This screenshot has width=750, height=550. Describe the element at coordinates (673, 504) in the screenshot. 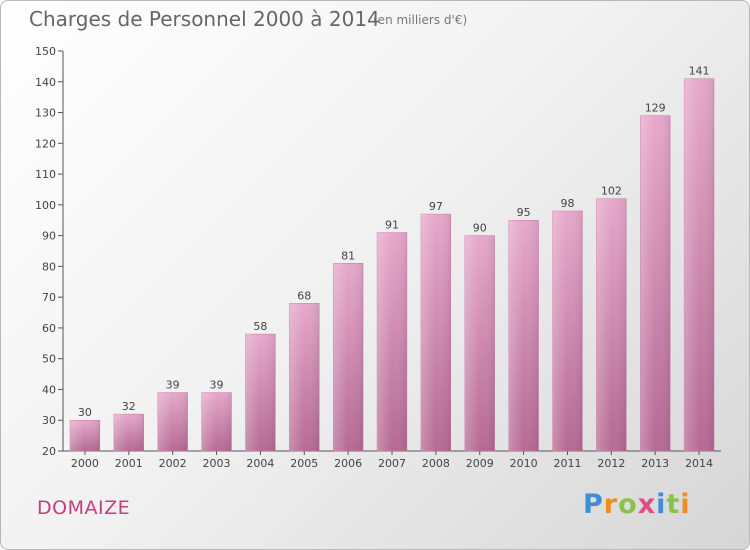

I see `logo-letter: t` at that location.